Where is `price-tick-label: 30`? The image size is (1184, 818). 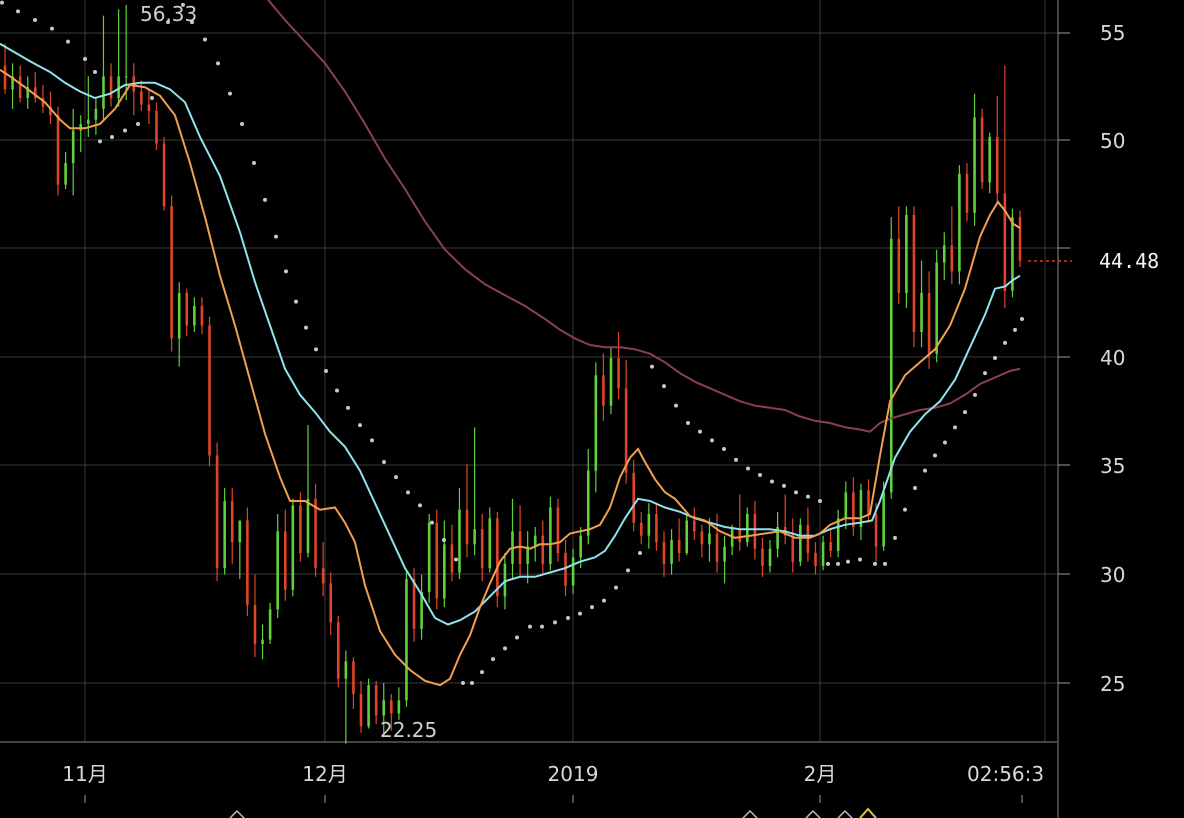 price-tick-label: 30 is located at coordinates (1112, 575).